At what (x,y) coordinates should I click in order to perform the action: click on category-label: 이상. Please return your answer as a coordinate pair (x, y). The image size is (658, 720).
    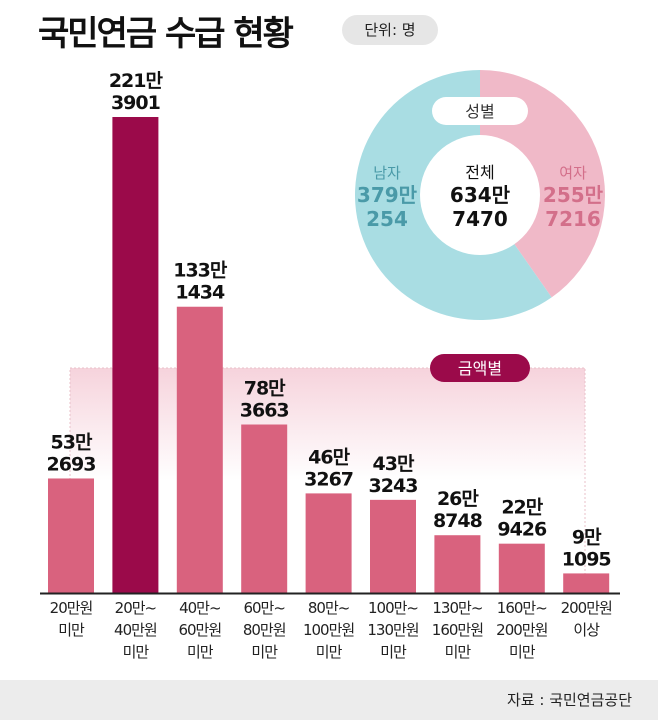
    Looking at the image, I should click on (586, 630).